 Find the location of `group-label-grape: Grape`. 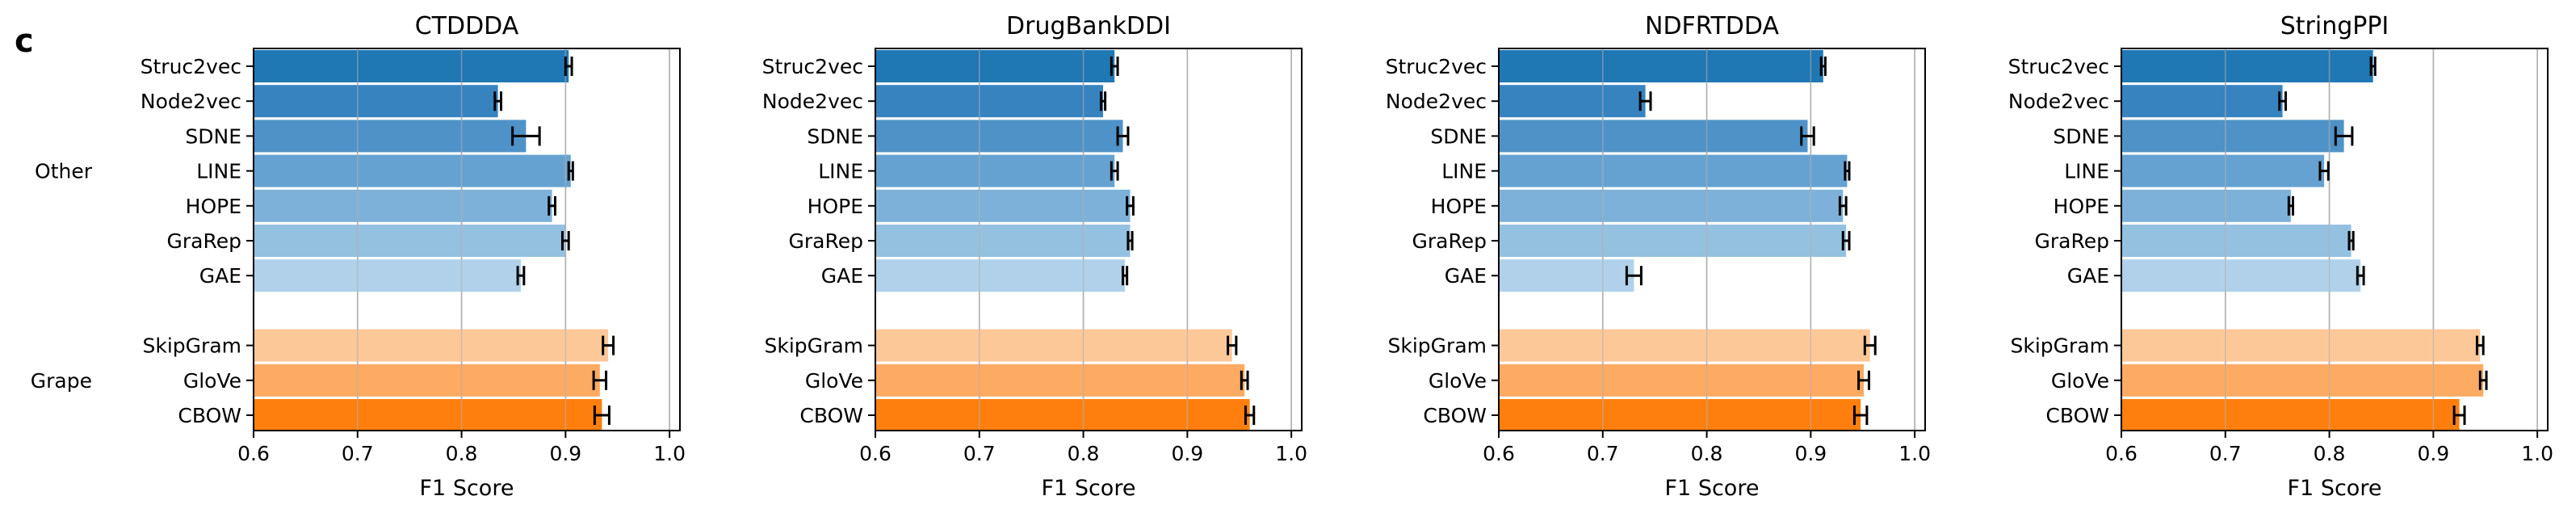

group-label-grape: Grape is located at coordinates (62, 381).